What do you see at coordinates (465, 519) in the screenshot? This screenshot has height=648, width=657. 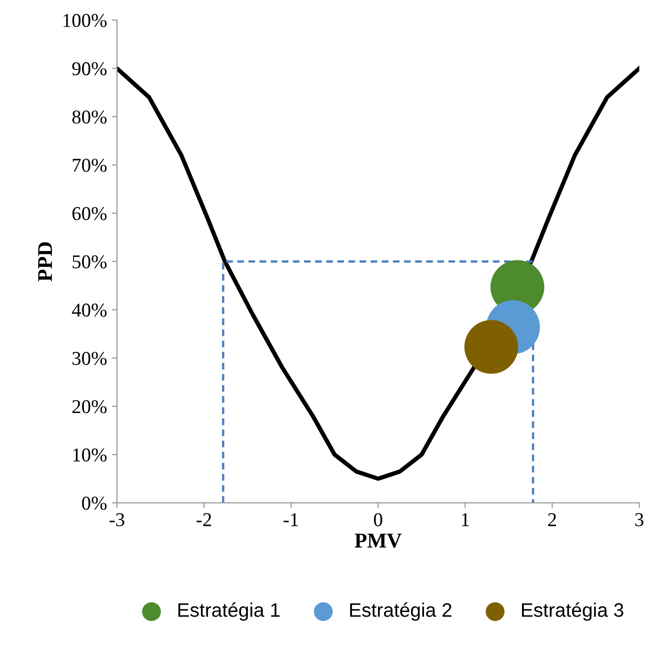 I see `x-tick-label: 1` at bounding box center [465, 519].